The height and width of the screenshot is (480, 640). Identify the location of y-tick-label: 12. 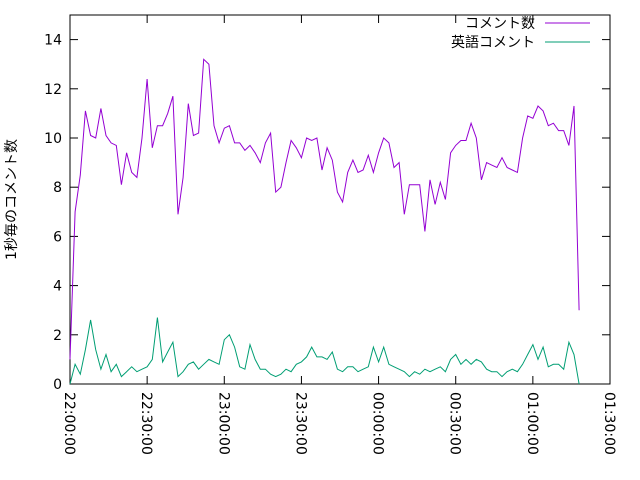
(53, 90).